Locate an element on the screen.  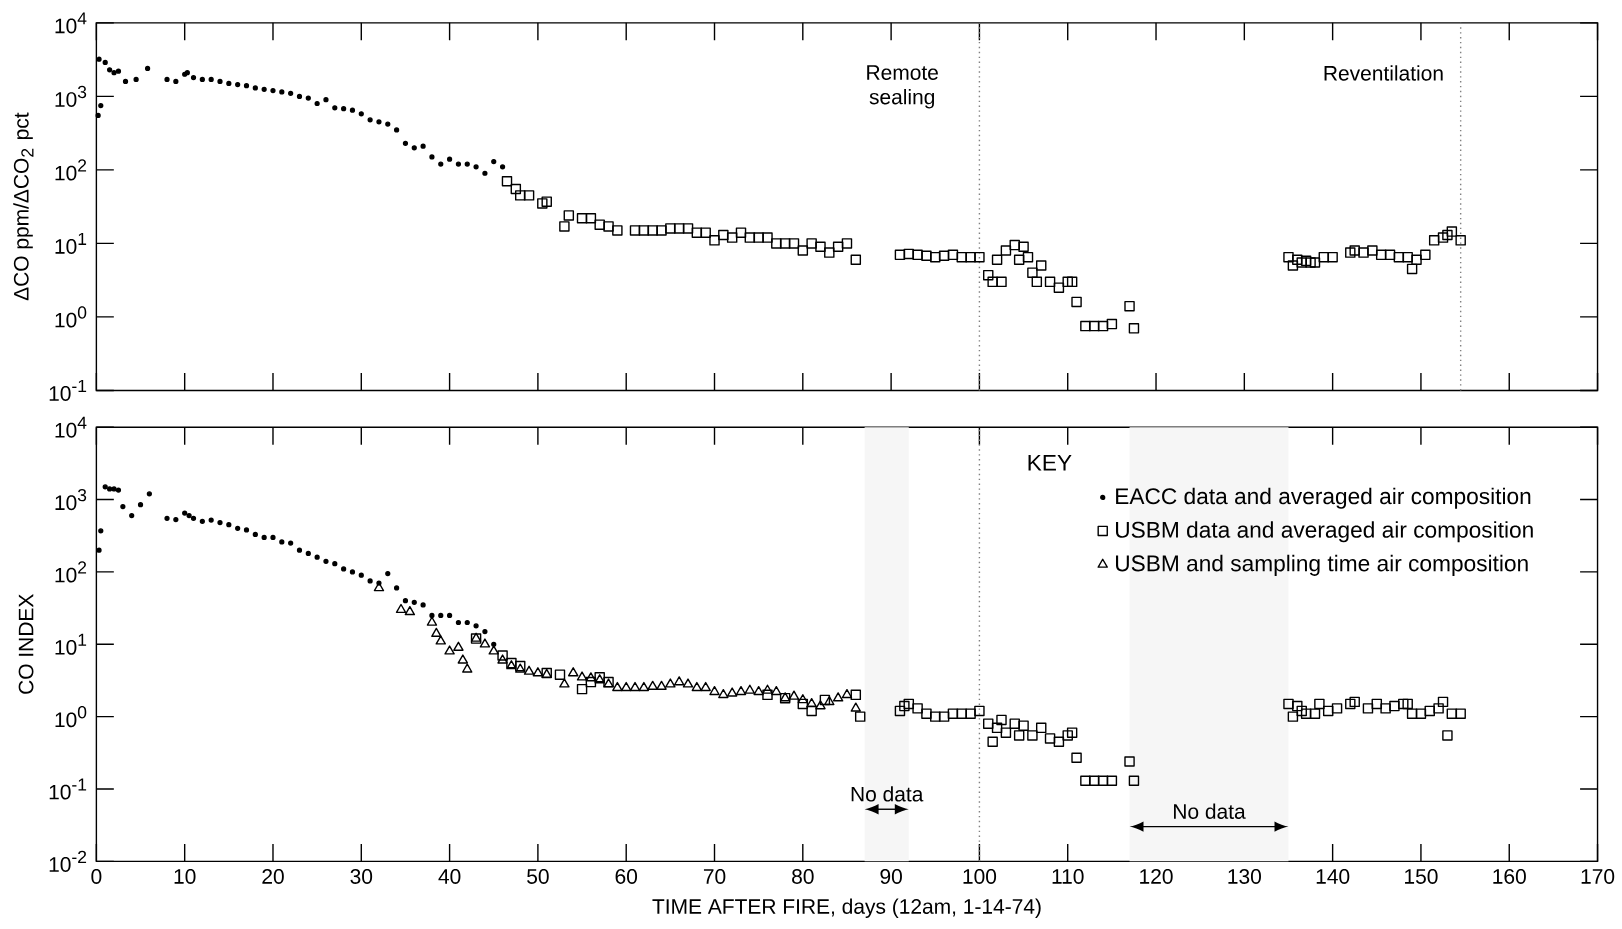
x-tick-label: 160 is located at coordinates (1509, 876).